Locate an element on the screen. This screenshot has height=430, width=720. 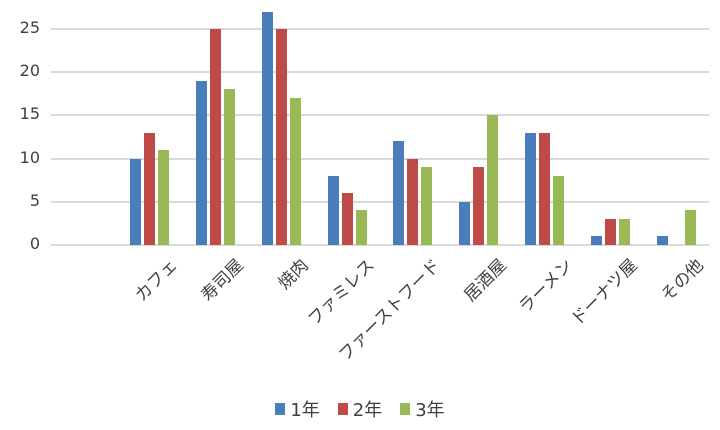
legend: 1年 2年 3年 is located at coordinates (360, 409).